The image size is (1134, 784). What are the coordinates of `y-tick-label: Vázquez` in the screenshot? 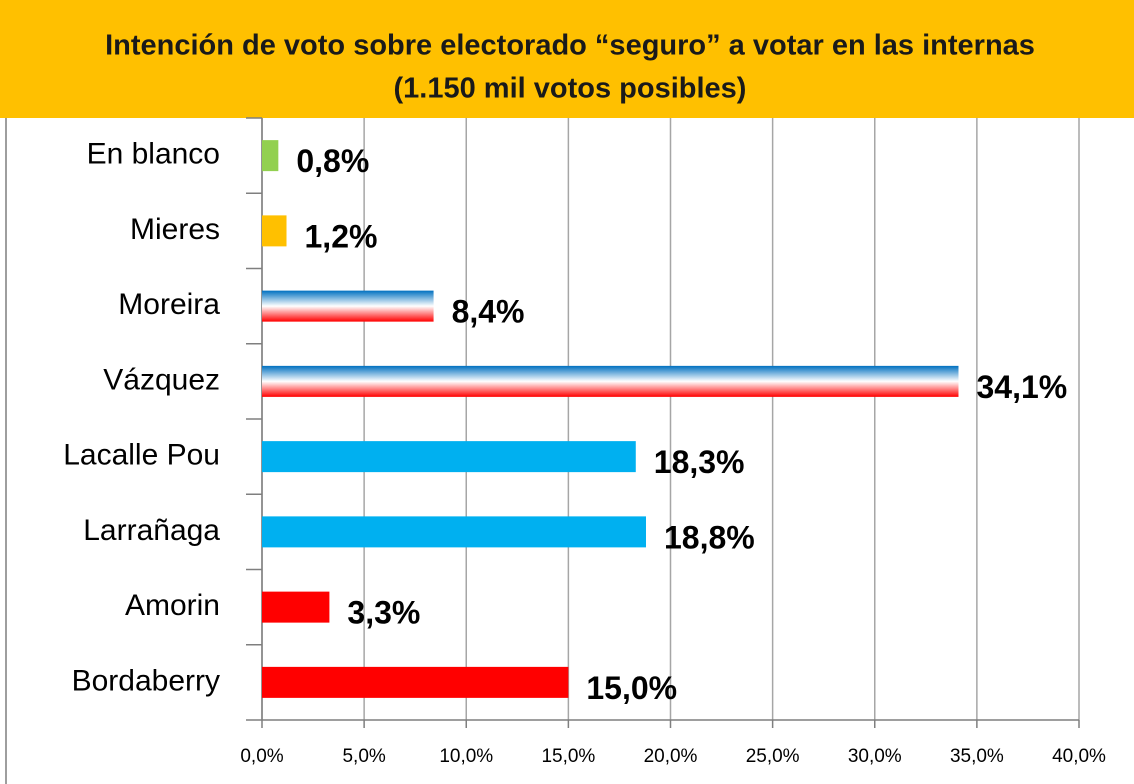 It's located at (161, 379).